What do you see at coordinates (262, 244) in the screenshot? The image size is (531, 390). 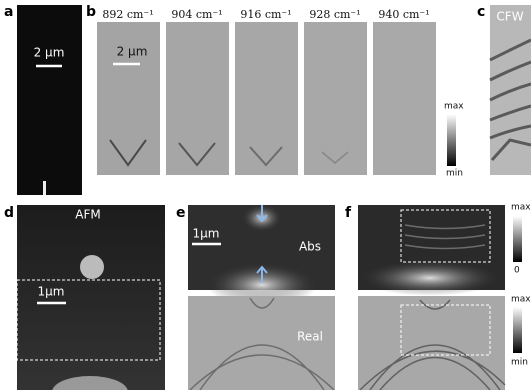 I see `arrows` at bounding box center [262, 244].